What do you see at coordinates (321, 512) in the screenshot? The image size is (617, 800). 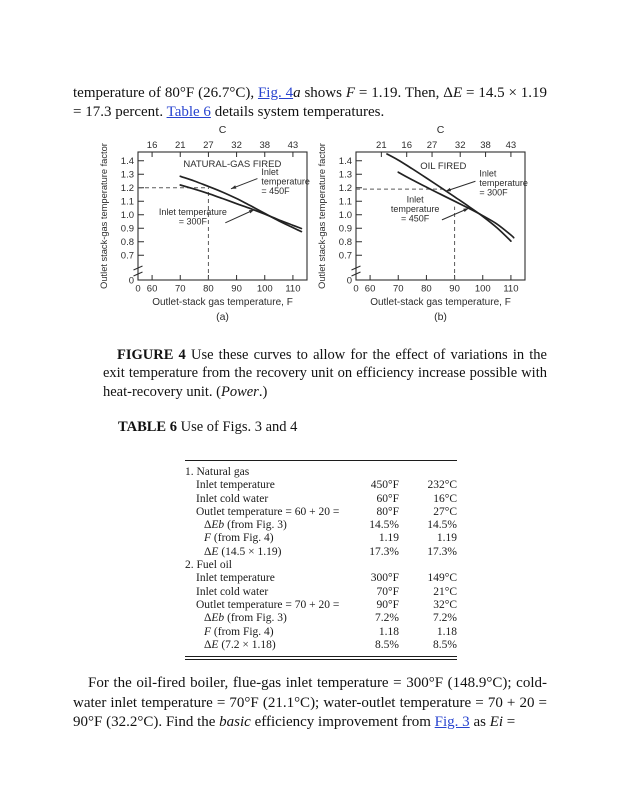 I see `table-row: Outlet temperature = 60 + 20 = 80°F 27°C` at bounding box center [321, 512].